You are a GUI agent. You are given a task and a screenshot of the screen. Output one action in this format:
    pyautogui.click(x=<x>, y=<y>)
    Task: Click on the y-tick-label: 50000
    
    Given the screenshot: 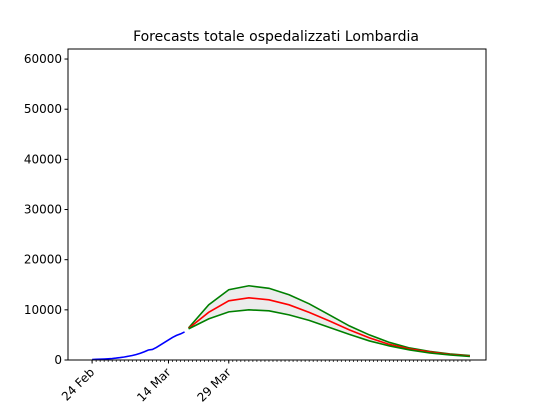 What is the action you would take?
    pyautogui.click(x=43, y=109)
    